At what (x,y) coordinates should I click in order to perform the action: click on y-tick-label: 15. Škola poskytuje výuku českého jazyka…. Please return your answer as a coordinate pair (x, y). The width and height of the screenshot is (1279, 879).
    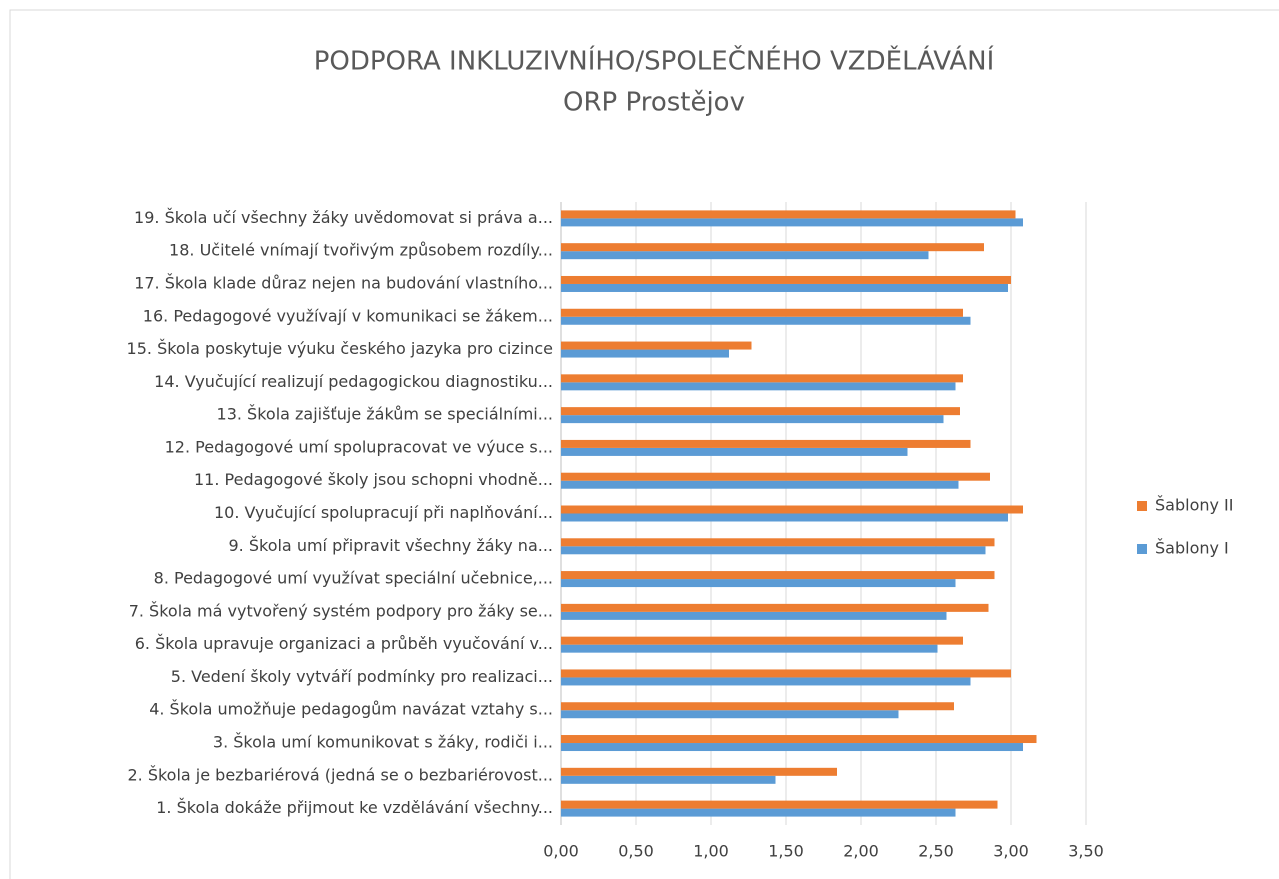
    Looking at the image, I should click on (340, 348).